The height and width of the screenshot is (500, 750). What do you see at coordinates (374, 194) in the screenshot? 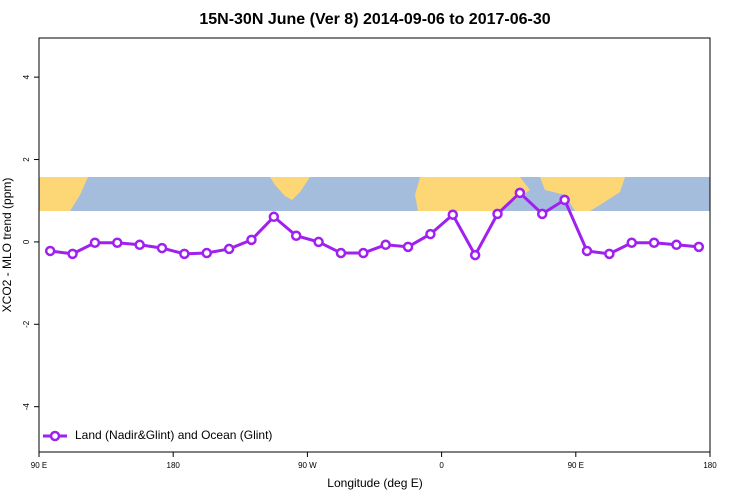
I see `map-band` at bounding box center [374, 194].